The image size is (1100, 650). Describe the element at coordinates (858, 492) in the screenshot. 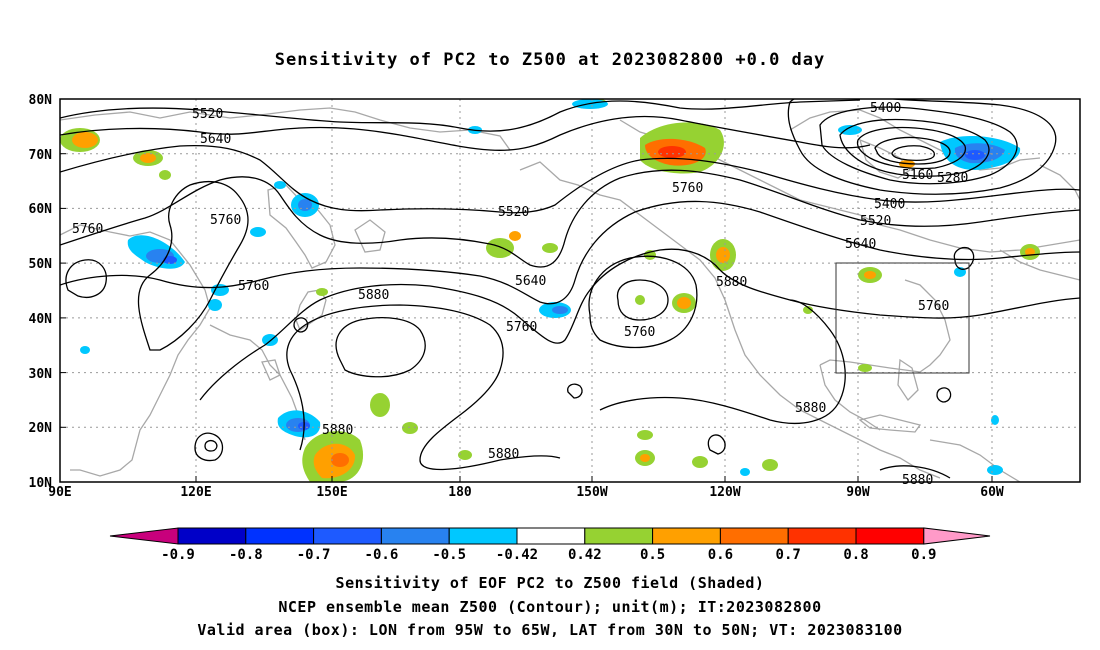

I see `lon-label: 90W` at that location.